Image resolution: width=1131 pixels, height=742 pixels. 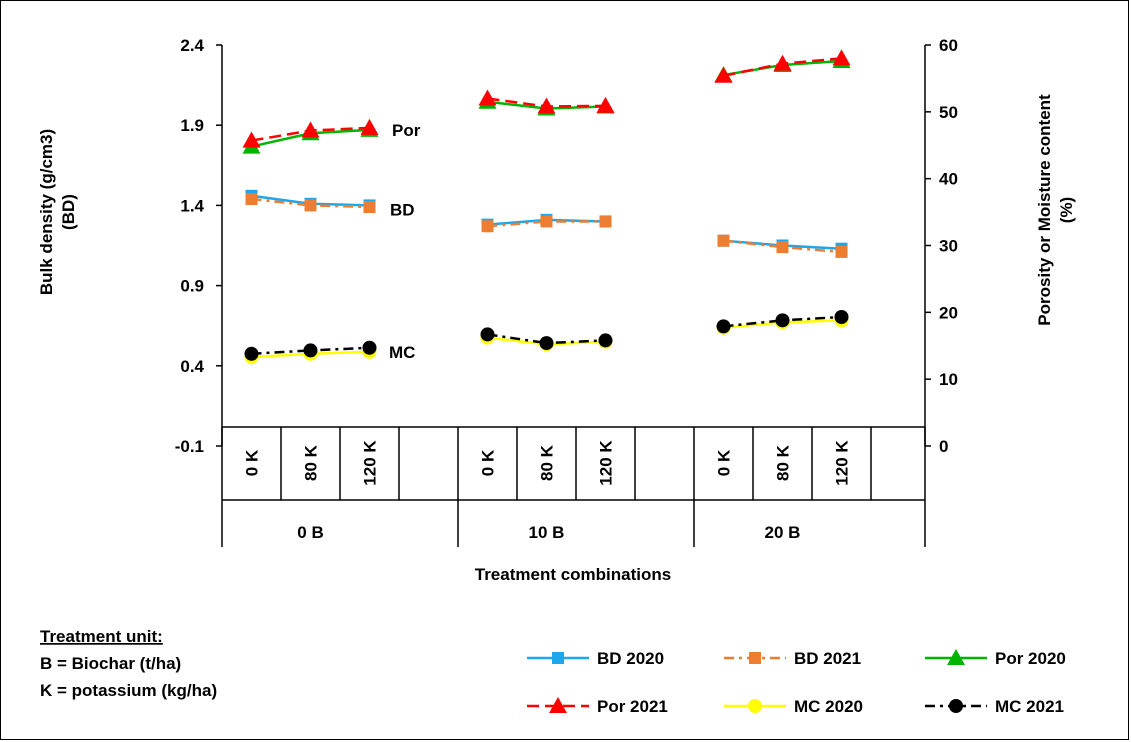 I want to click on y-right-tick-label-3: 30, so click(x=948, y=246).